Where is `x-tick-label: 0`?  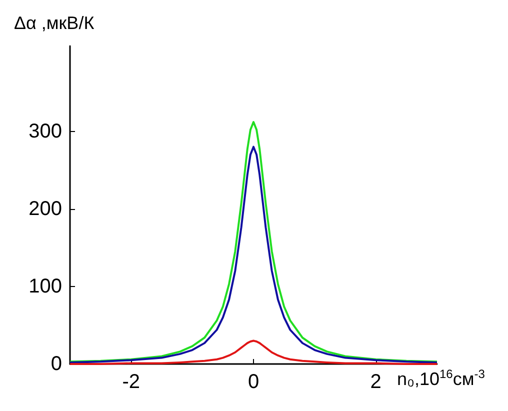 x-tick-label: 0 is located at coordinates (254, 382).